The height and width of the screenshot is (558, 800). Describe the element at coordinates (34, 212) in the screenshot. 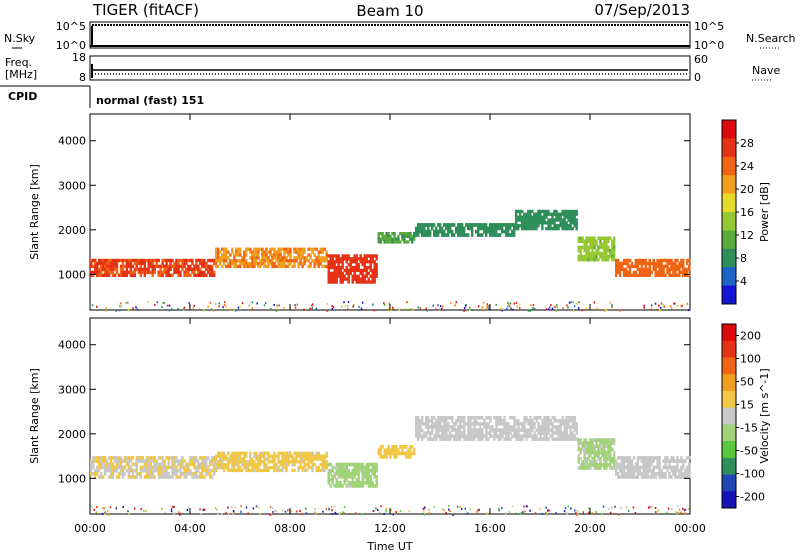

I see `power-ylabel: Slant Range [km]` at that location.